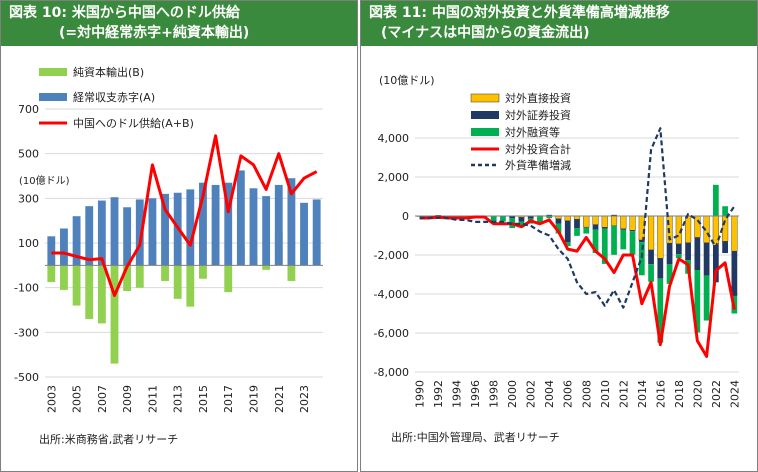 The image size is (758, 472). Describe the element at coordinates (494, 394) in the screenshot. I see `x-tick-label: 1998` at that location.